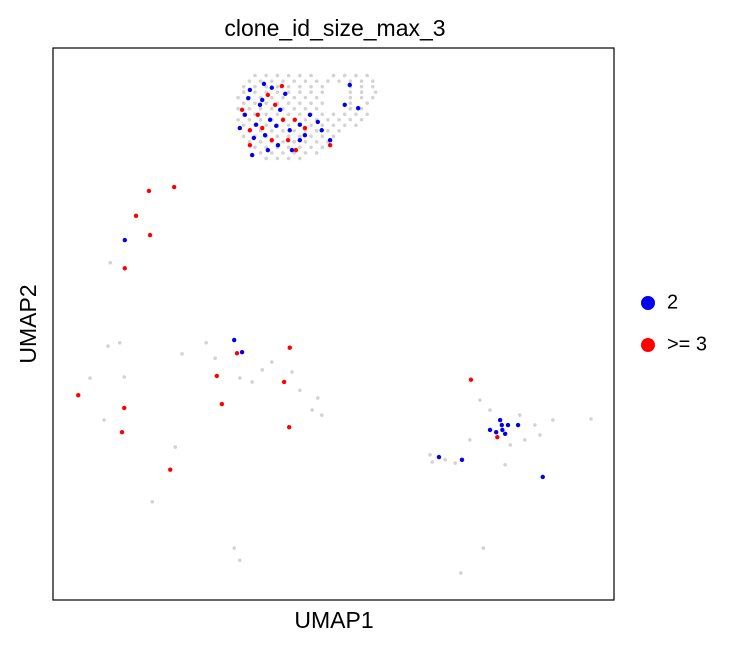  What do you see at coordinates (333, 620) in the screenshot?
I see `x-axis-label: UMAP1` at bounding box center [333, 620].